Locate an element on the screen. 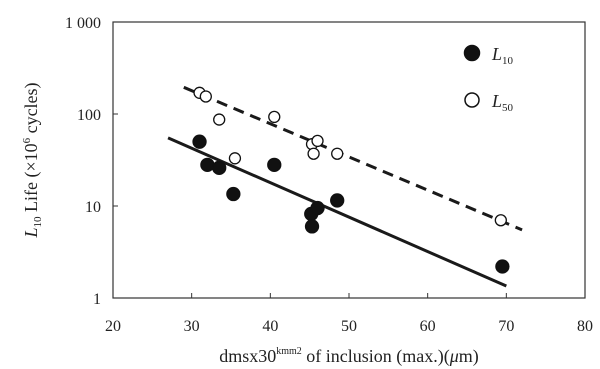  x-axis-title: dmsx30kmm2 of inclusion (max.)(μm) is located at coordinates (349, 356).